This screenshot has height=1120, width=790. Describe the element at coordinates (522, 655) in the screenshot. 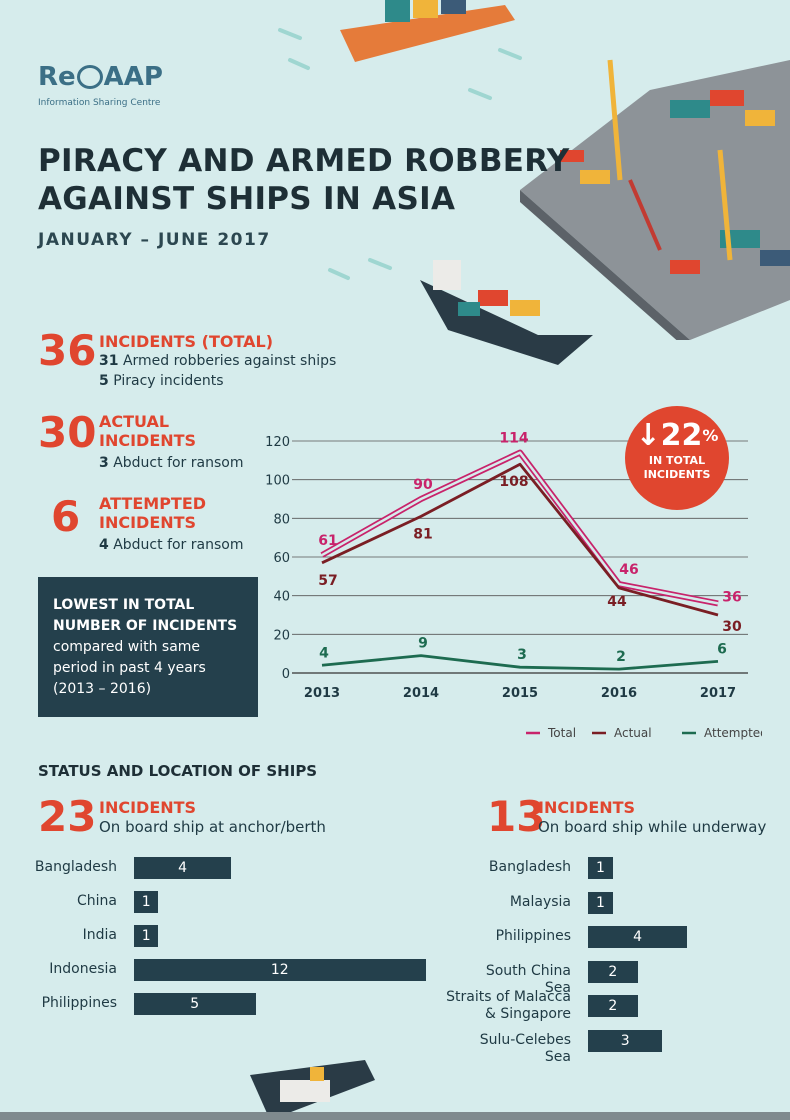

I see `data-label-attempted: 3` at that location.